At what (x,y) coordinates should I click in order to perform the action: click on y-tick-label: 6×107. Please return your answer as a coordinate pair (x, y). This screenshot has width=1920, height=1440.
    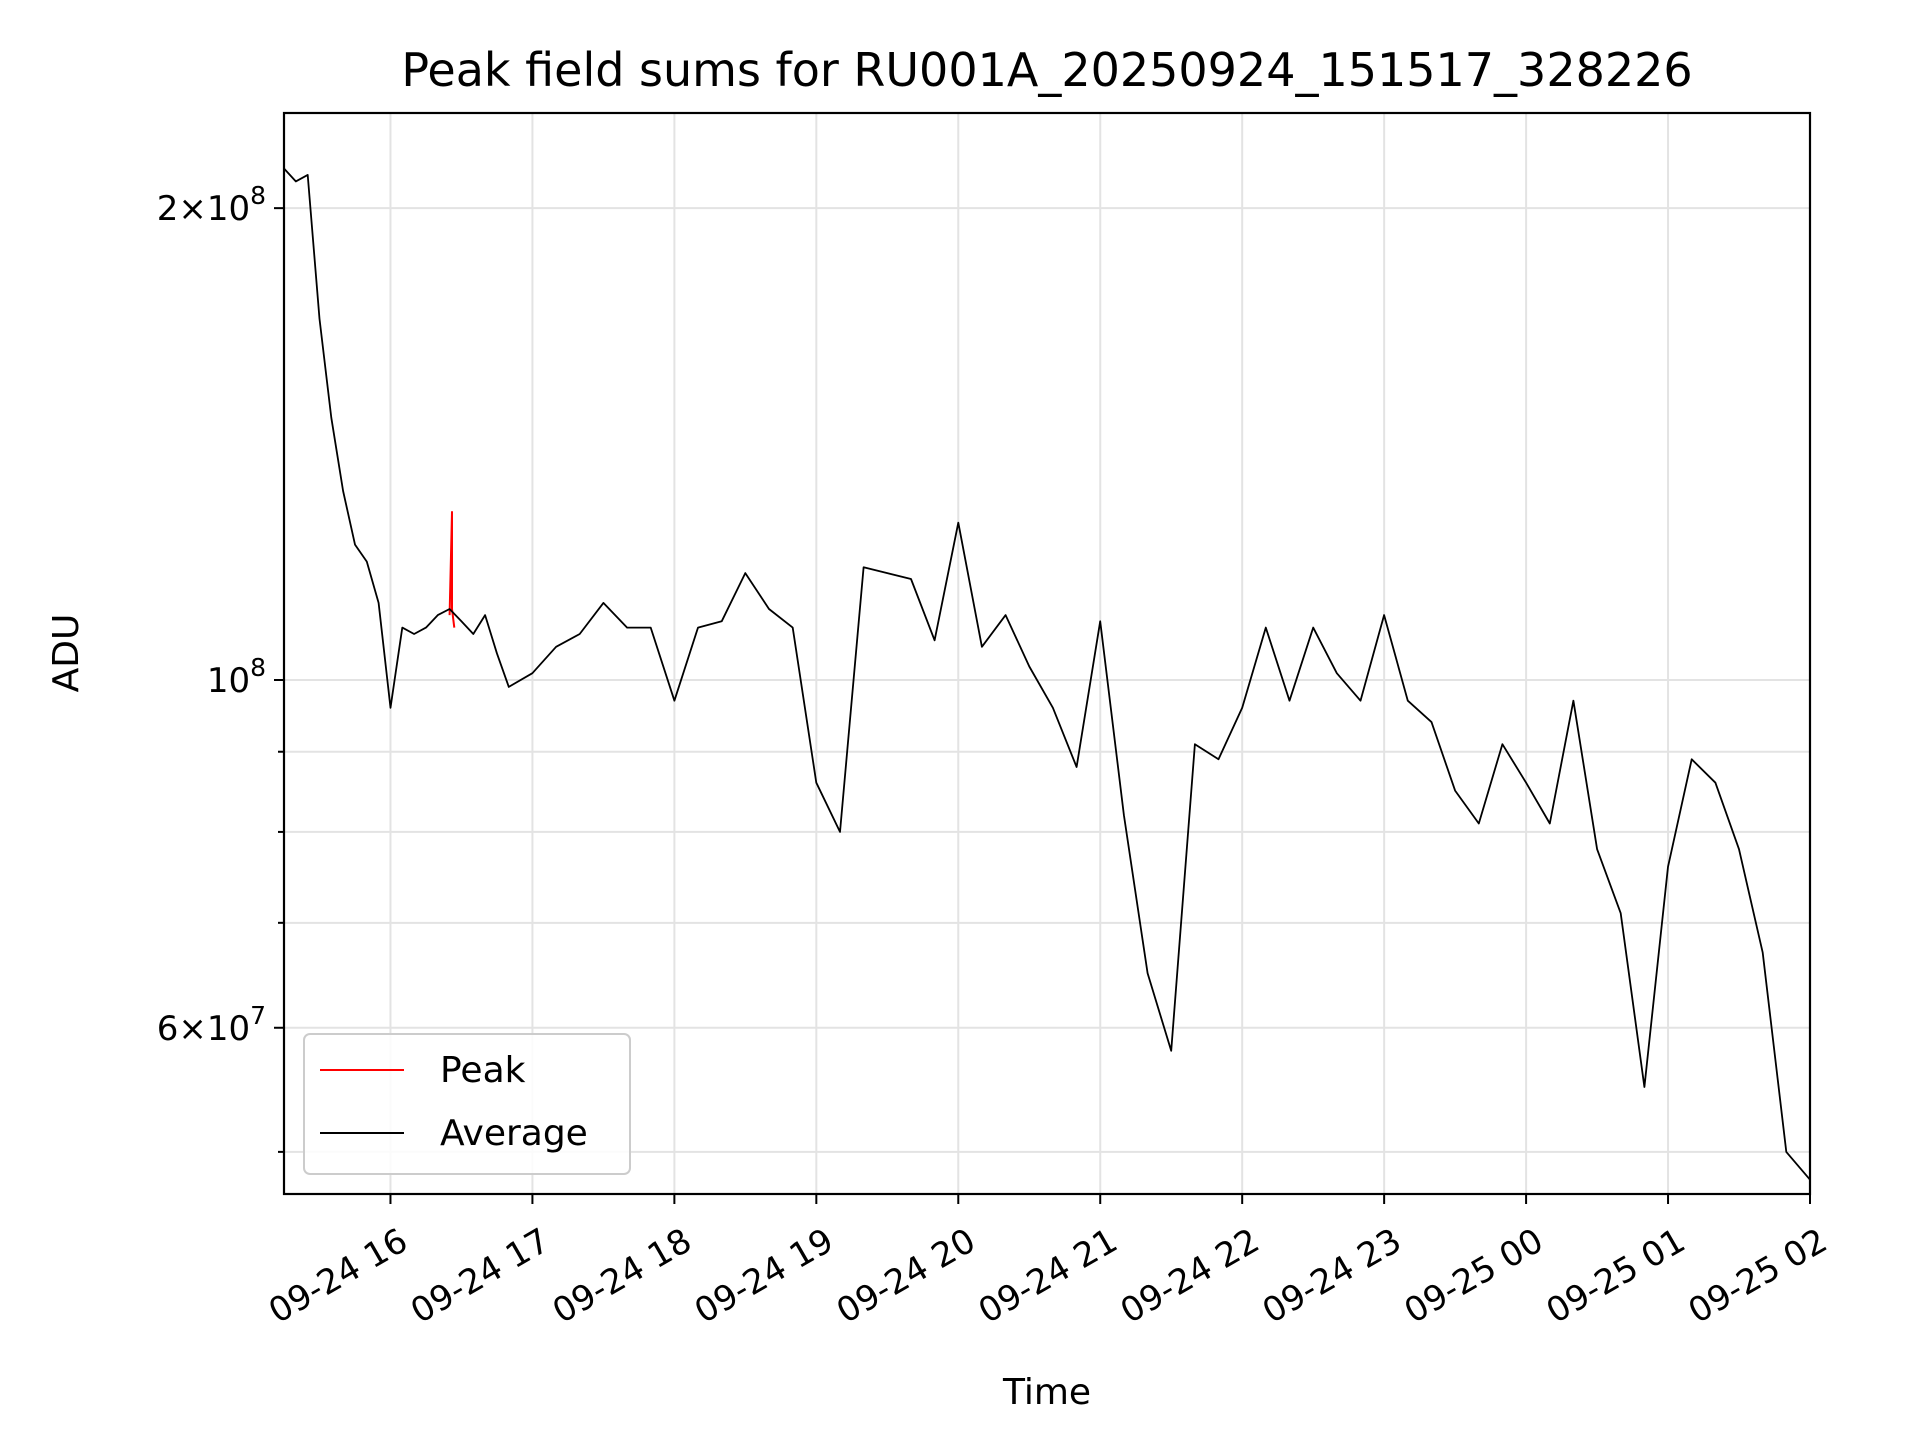
    Looking at the image, I should click on (211, 1025).